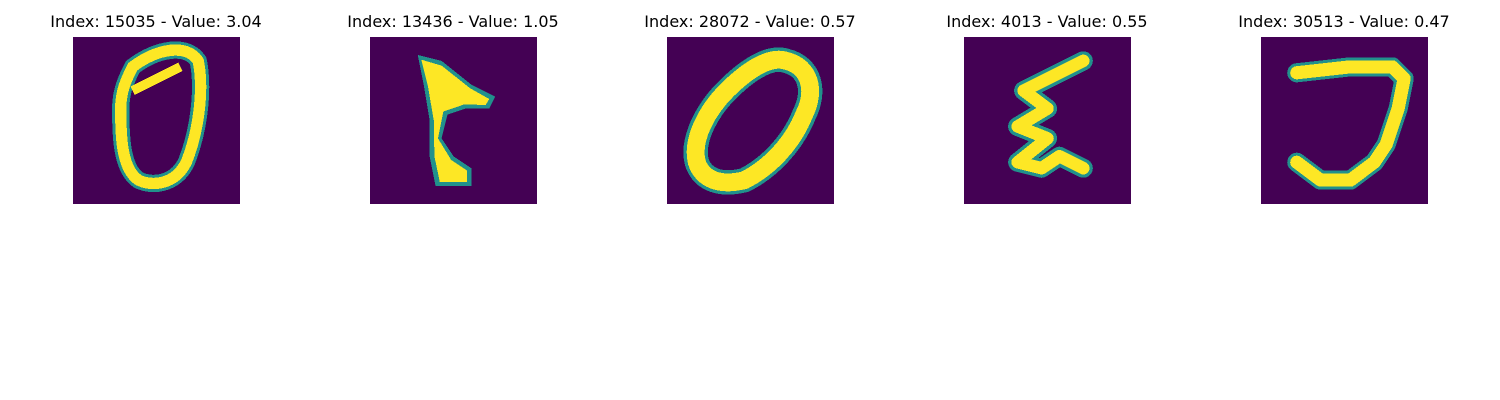 The width and height of the screenshot is (1500, 400). What do you see at coordinates (156, 21) in the screenshot?
I see `panel-title: Index: 15035 - Value: 3.04` at bounding box center [156, 21].